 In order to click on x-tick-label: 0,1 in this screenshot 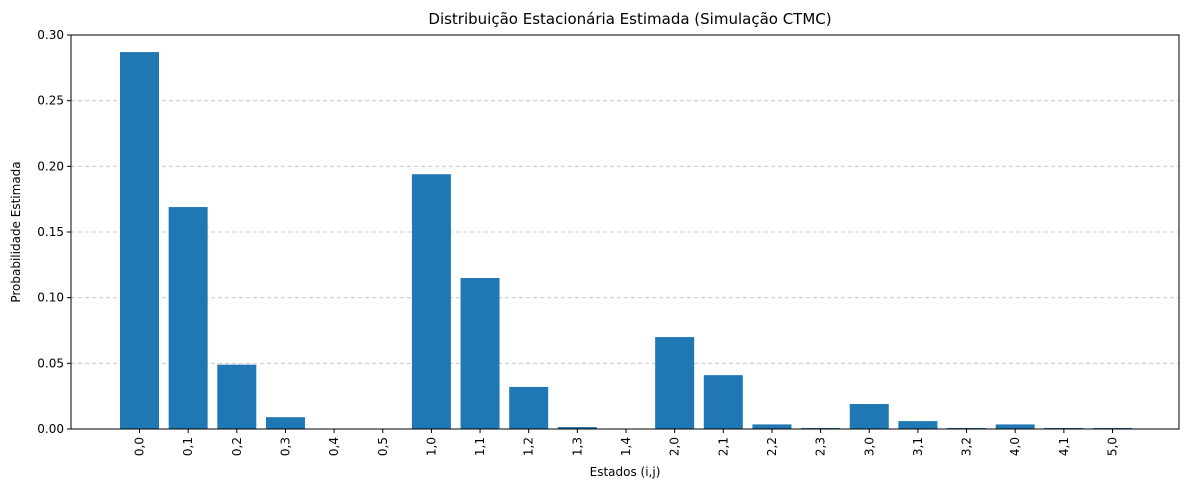, I will do `click(188, 446)`.